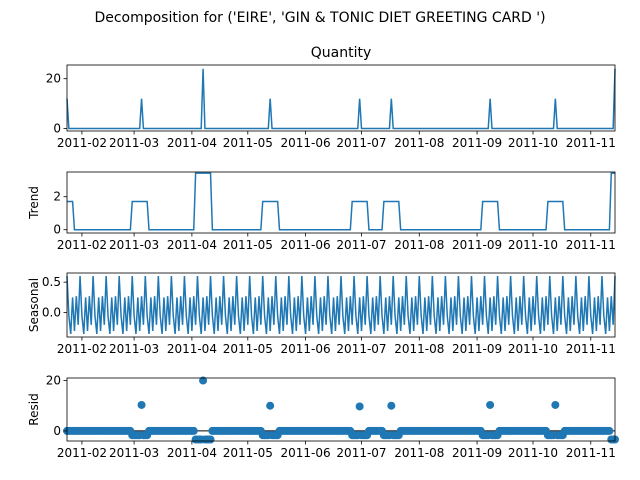 The image size is (640, 480). What do you see at coordinates (51, 313) in the screenshot?
I see `y-tick-label: 0.0` at bounding box center [51, 313].